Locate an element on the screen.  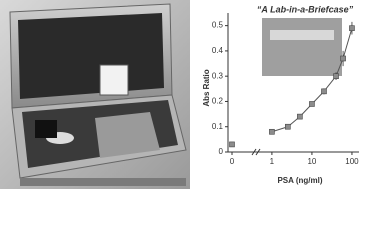
chart-title: “A Lab-in-a-Briefcase” is located at coordinates (305, 9).